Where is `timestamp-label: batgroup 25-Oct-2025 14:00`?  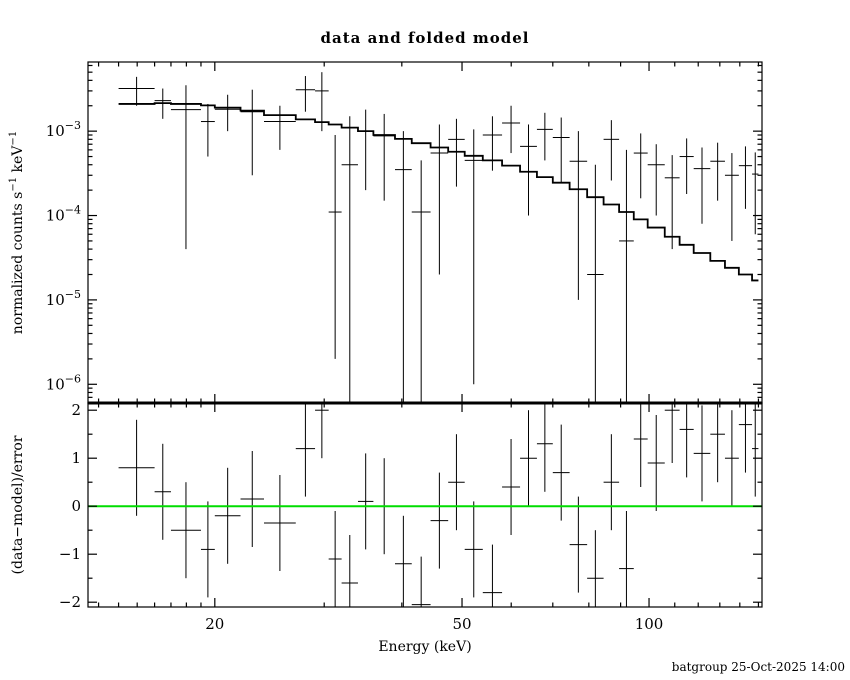
timestamp-label: batgroup 25-Oct-2025 14:00 is located at coordinates (758, 667).